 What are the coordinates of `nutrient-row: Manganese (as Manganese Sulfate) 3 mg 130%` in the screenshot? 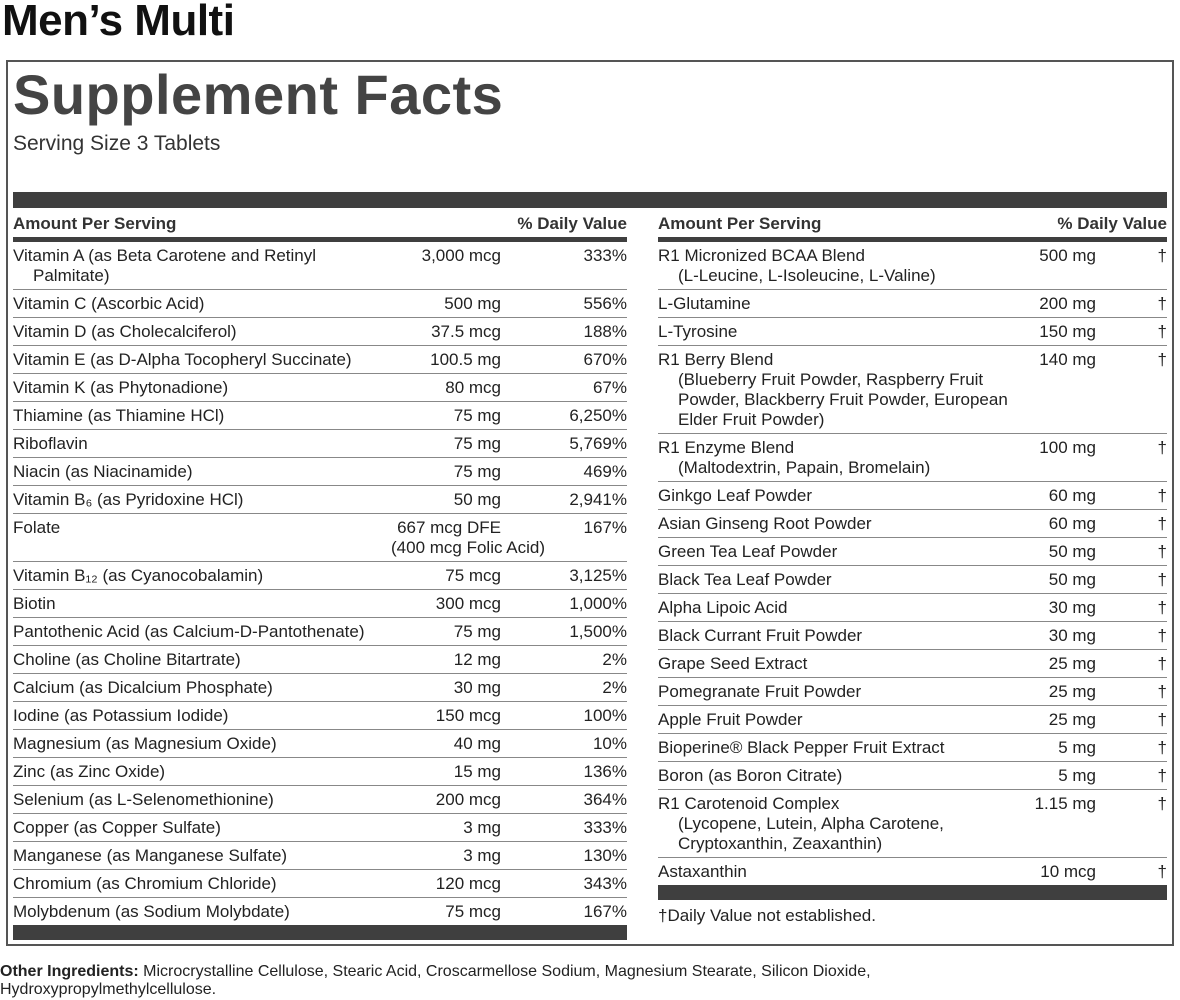 It's located at (320, 856).